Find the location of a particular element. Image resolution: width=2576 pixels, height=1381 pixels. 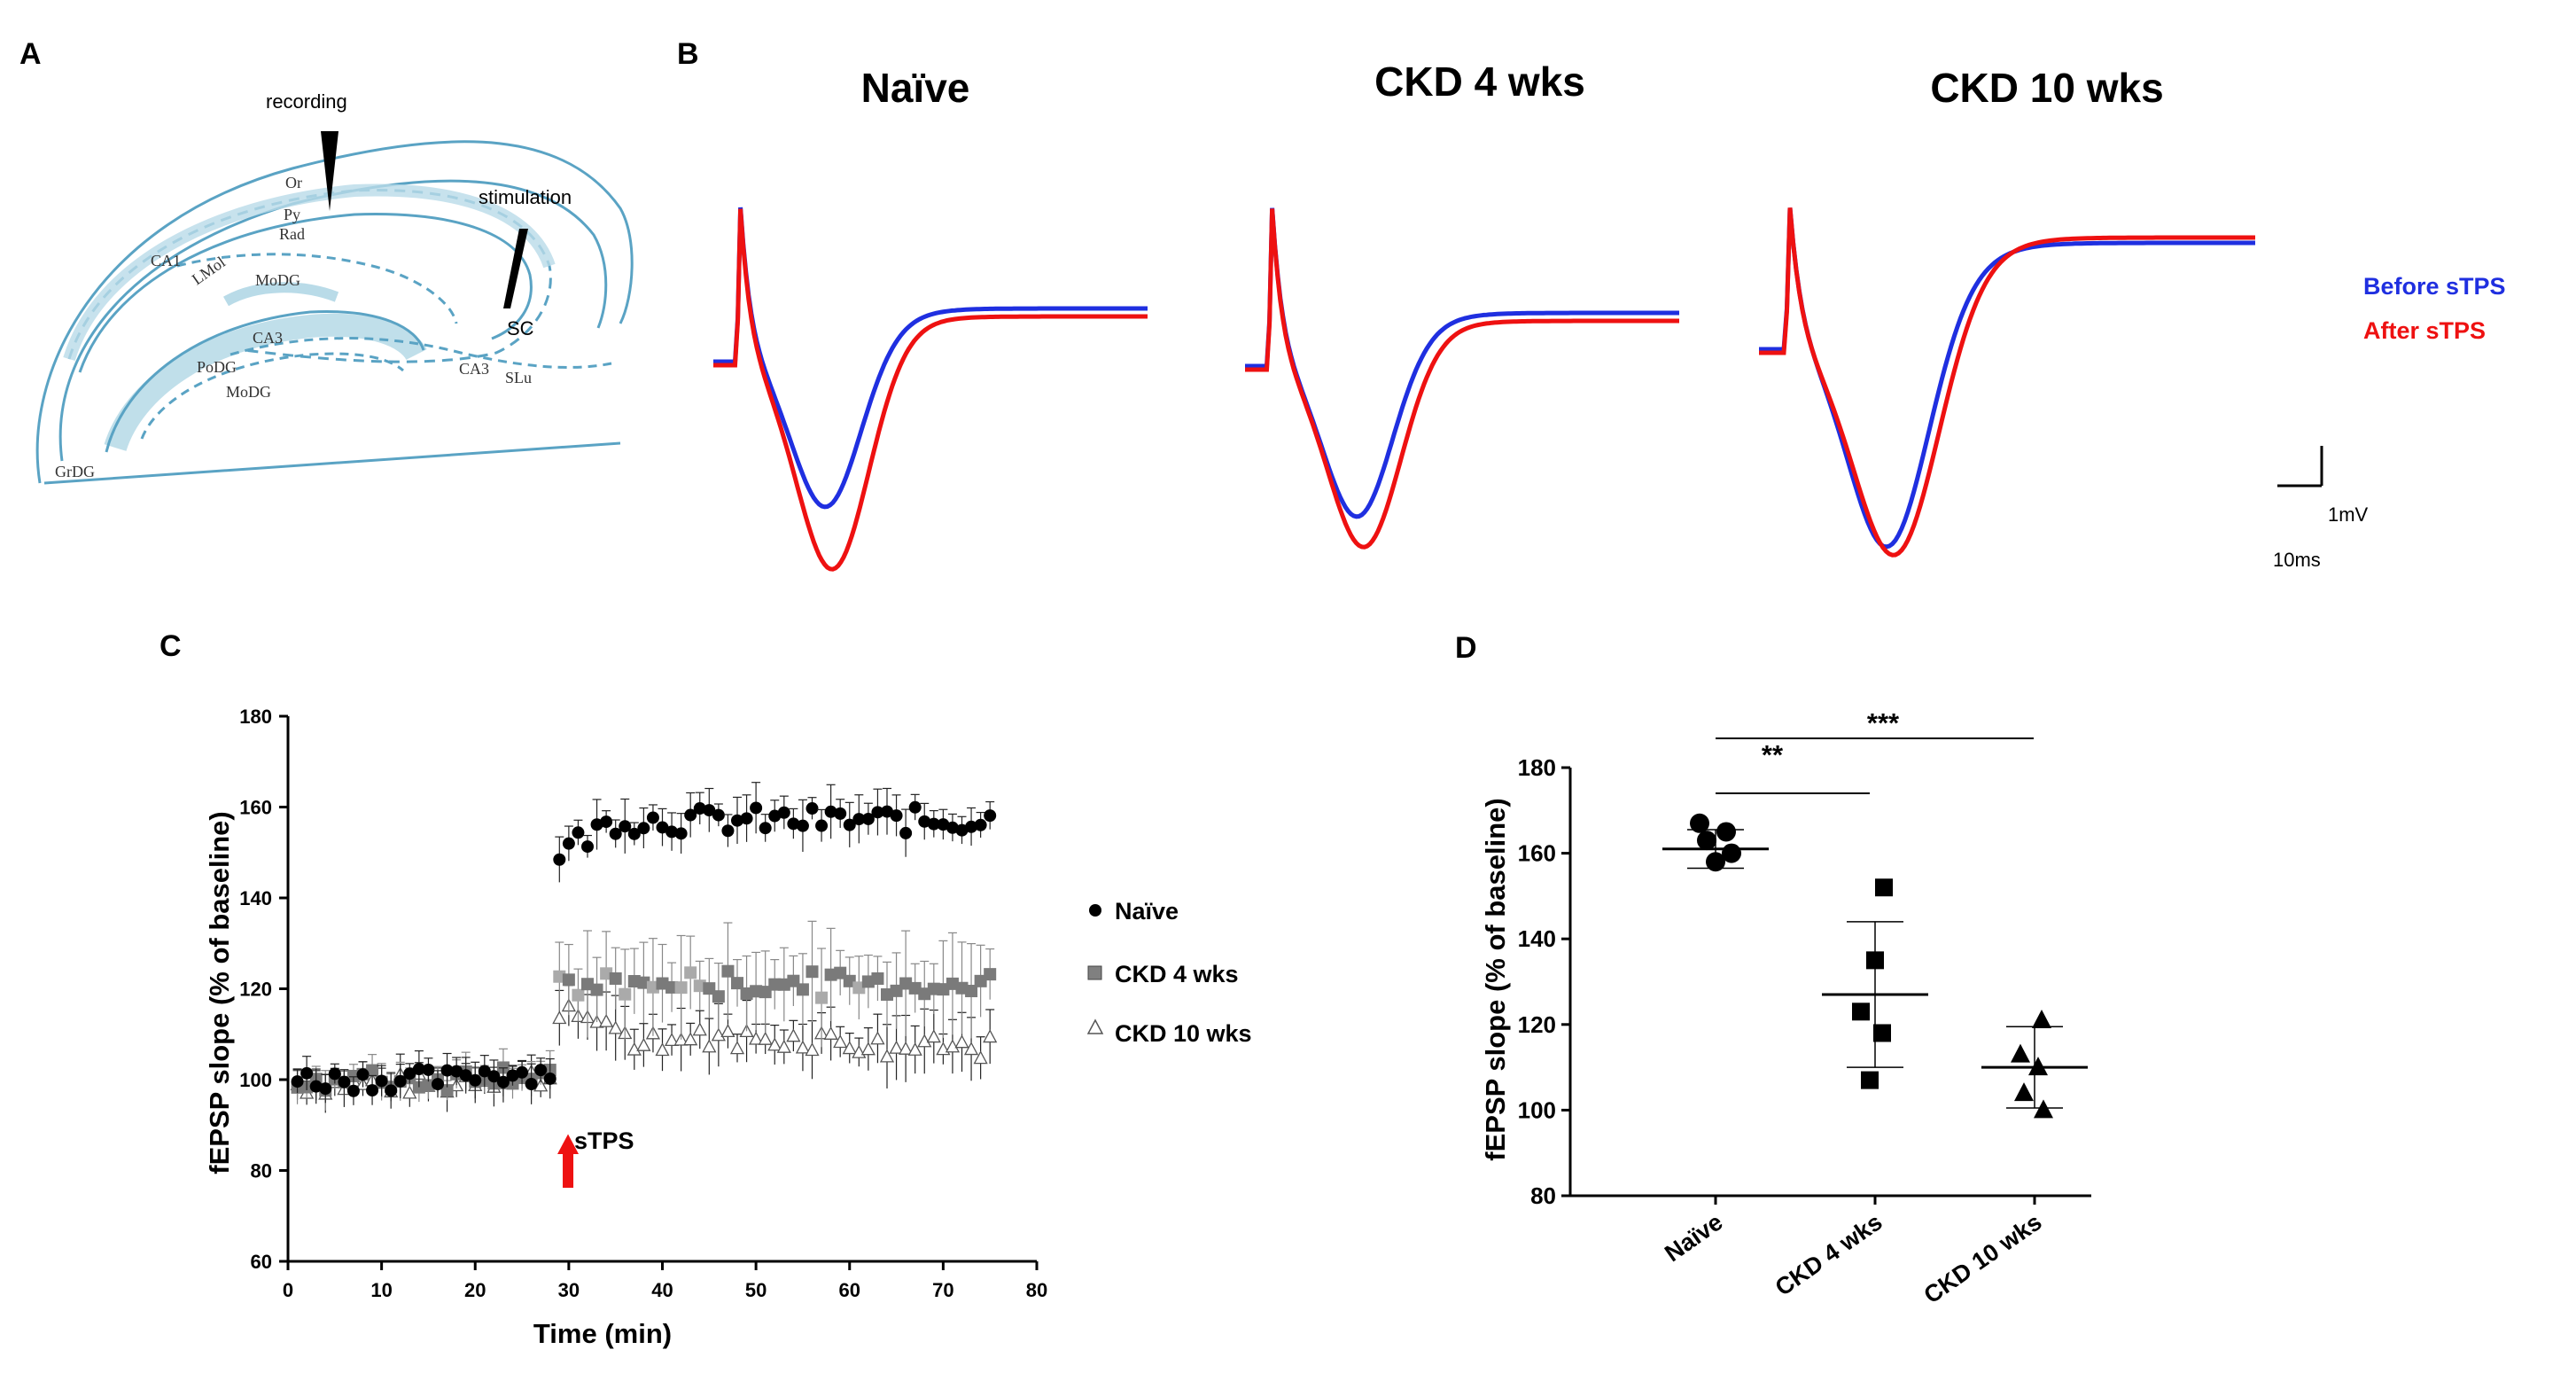

d-ytick-label: 180 is located at coordinates (1537, 767).